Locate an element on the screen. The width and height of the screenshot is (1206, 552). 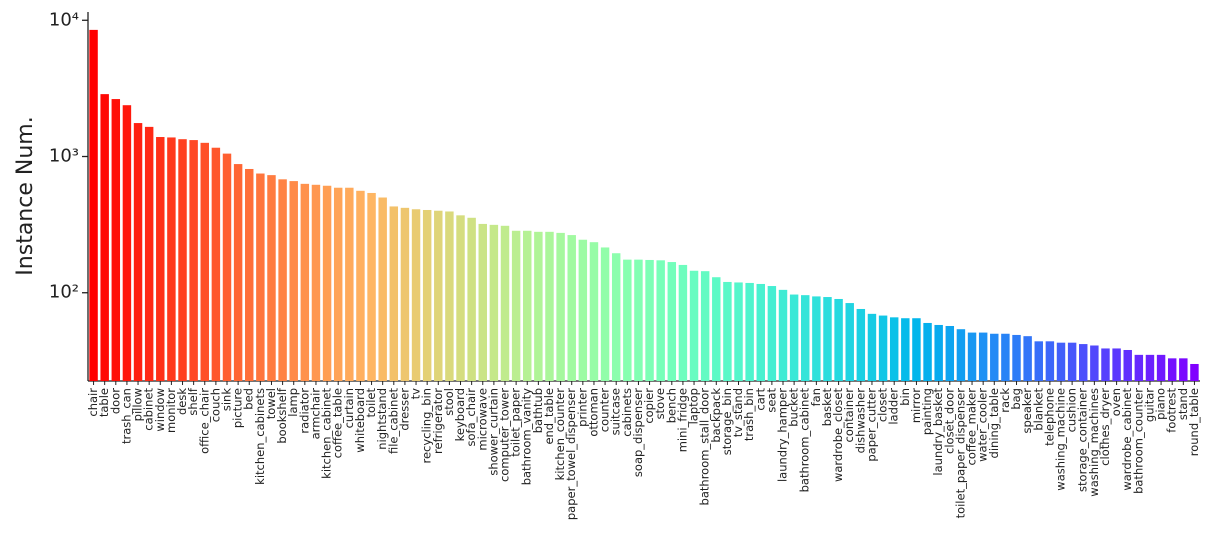
x-tick-label: telephone is located at coordinates (1049, 417).